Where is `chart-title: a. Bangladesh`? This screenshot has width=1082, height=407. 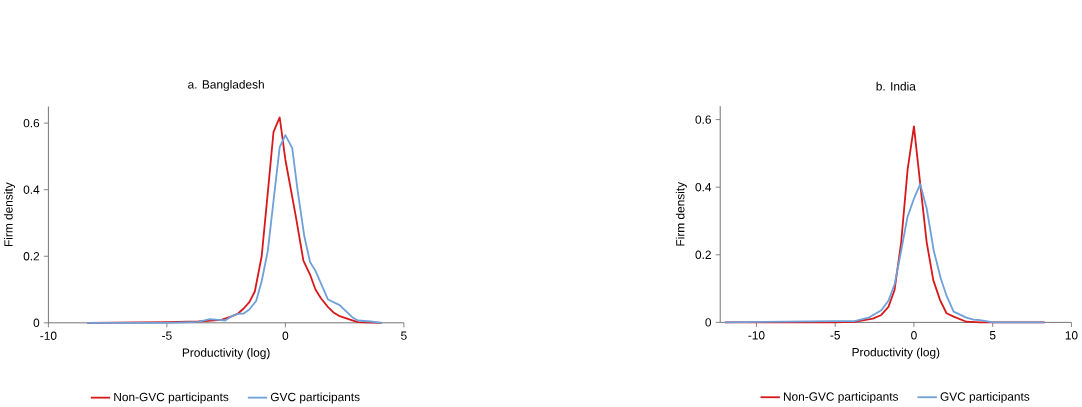 chart-title: a. Bangladesh is located at coordinates (226, 85).